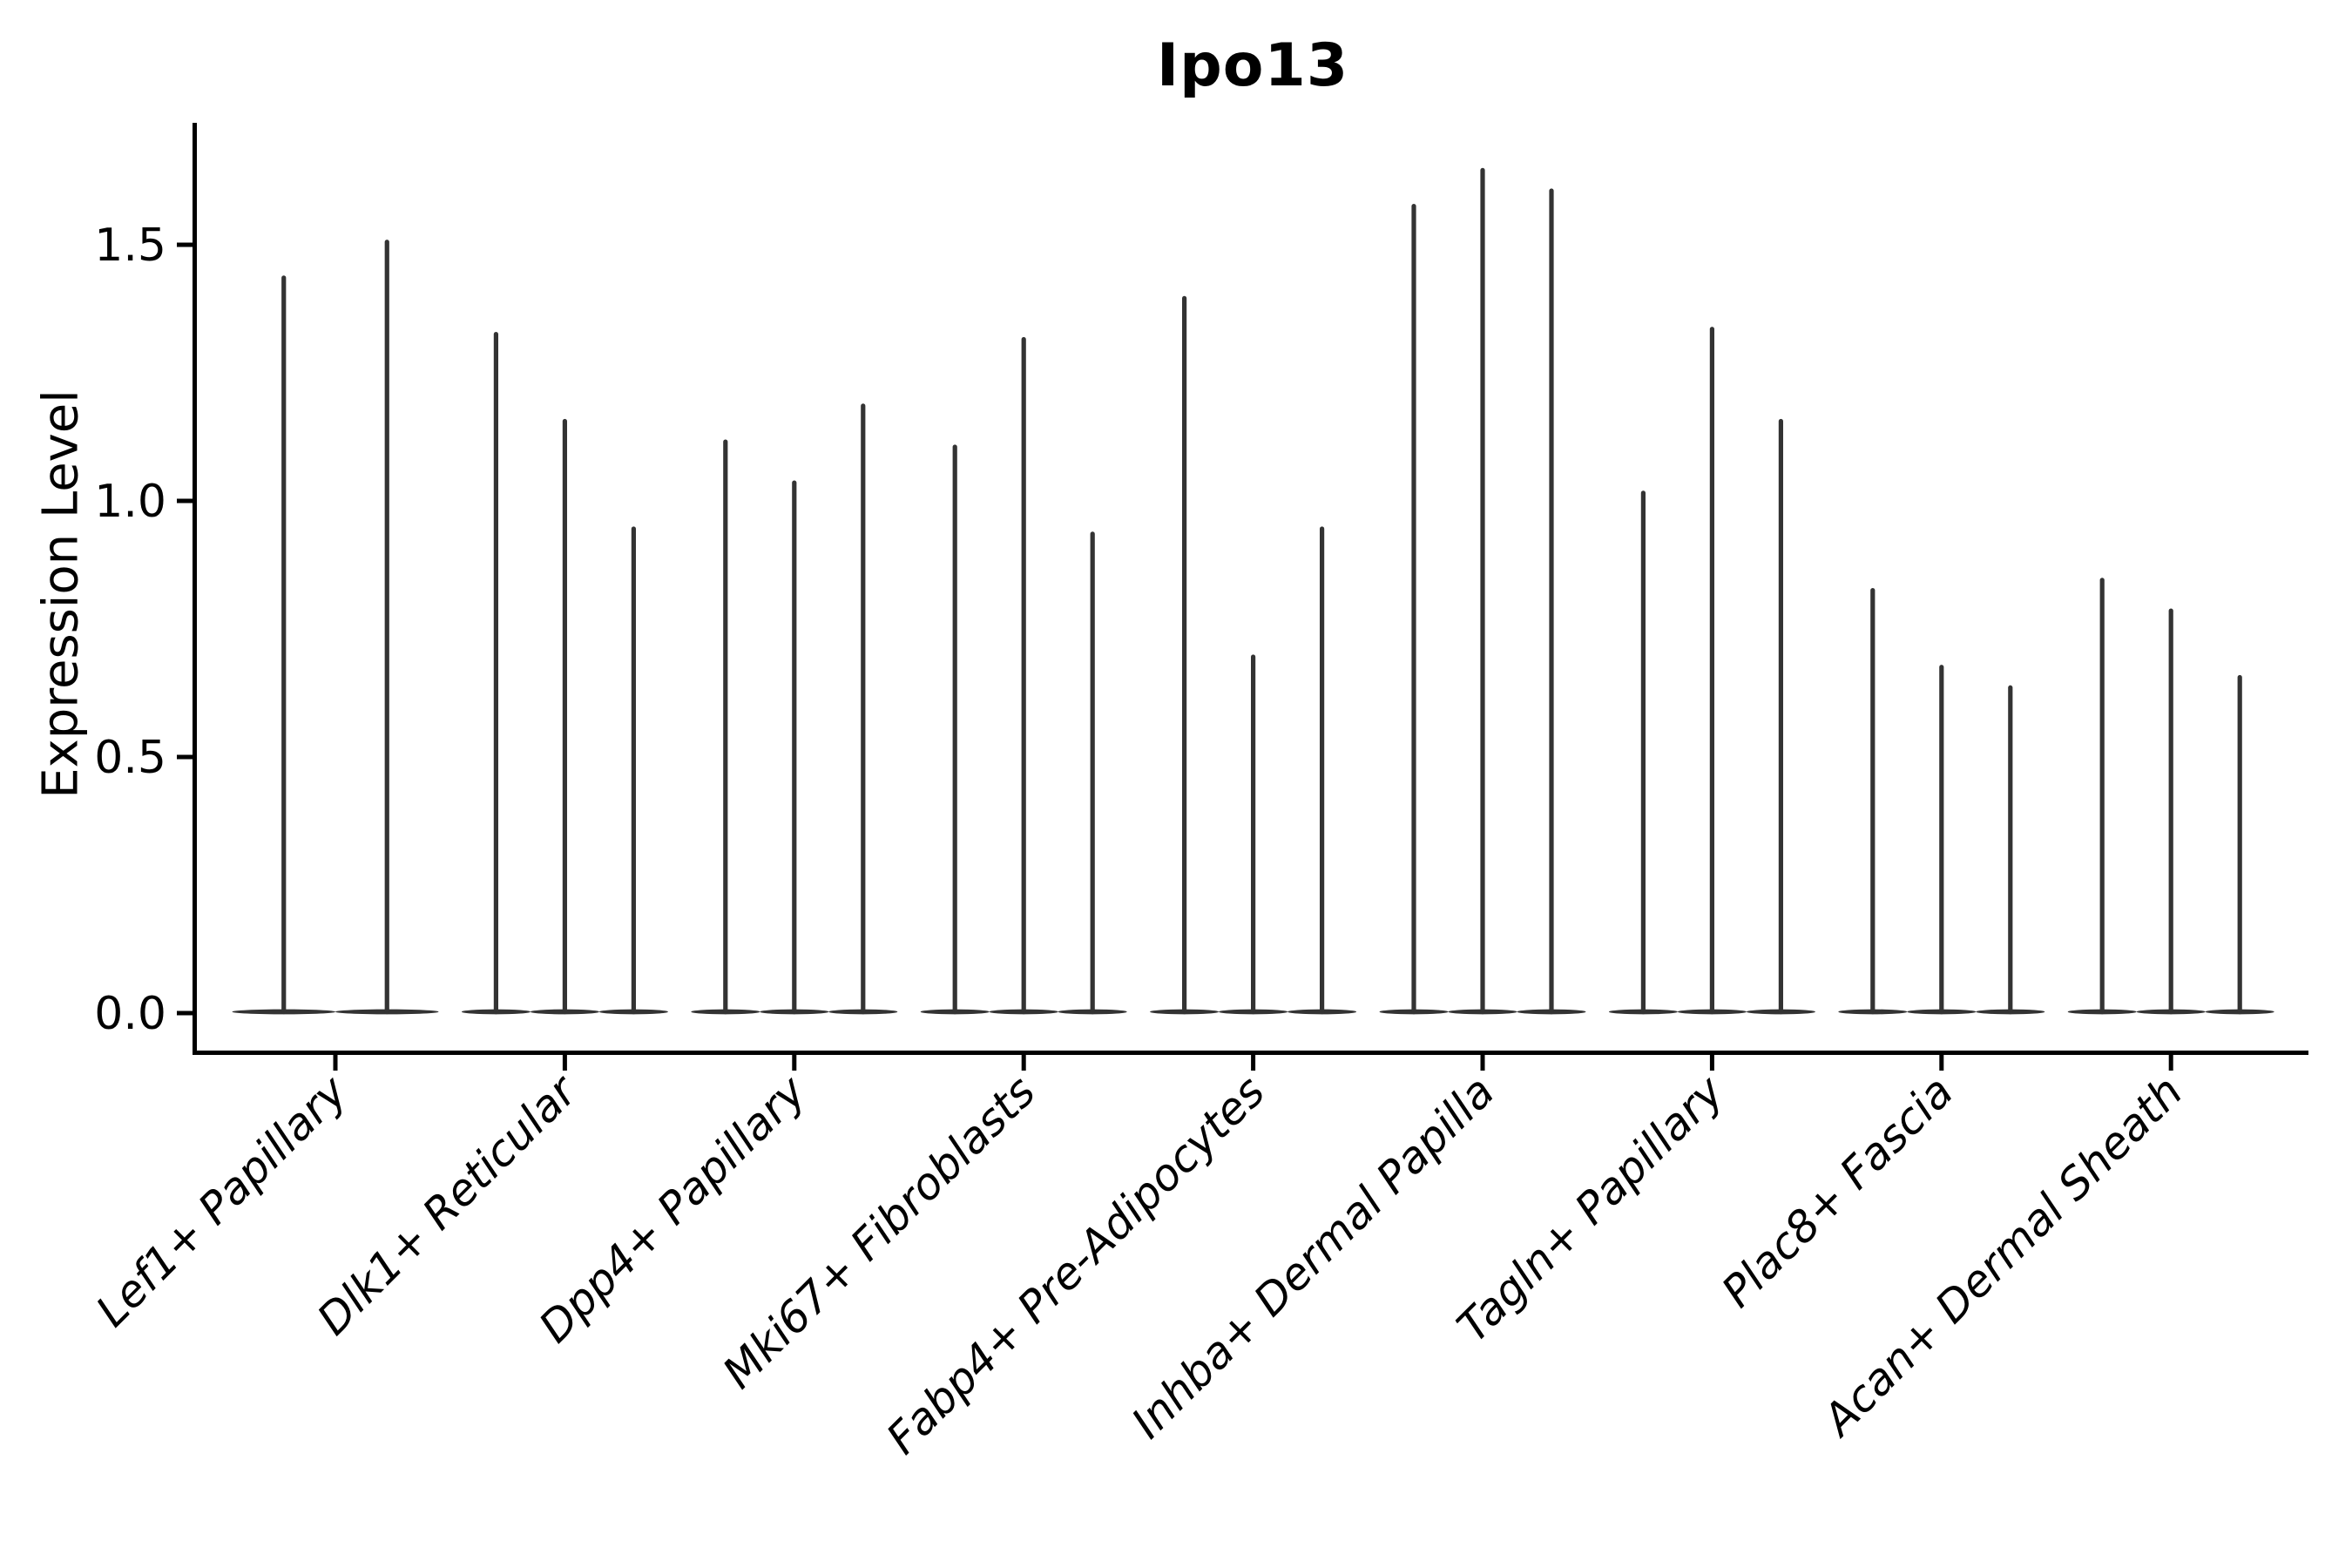  Describe the element at coordinates (130, 502) in the screenshot. I see `y-tick-label: 1.0` at that location.